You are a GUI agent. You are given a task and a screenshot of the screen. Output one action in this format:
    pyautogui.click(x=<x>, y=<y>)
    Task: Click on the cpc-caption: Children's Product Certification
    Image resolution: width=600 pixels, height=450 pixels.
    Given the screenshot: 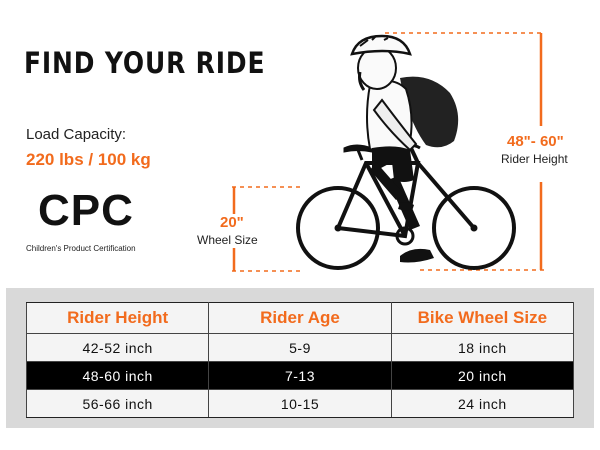 What is the action you would take?
    pyautogui.click(x=81, y=248)
    